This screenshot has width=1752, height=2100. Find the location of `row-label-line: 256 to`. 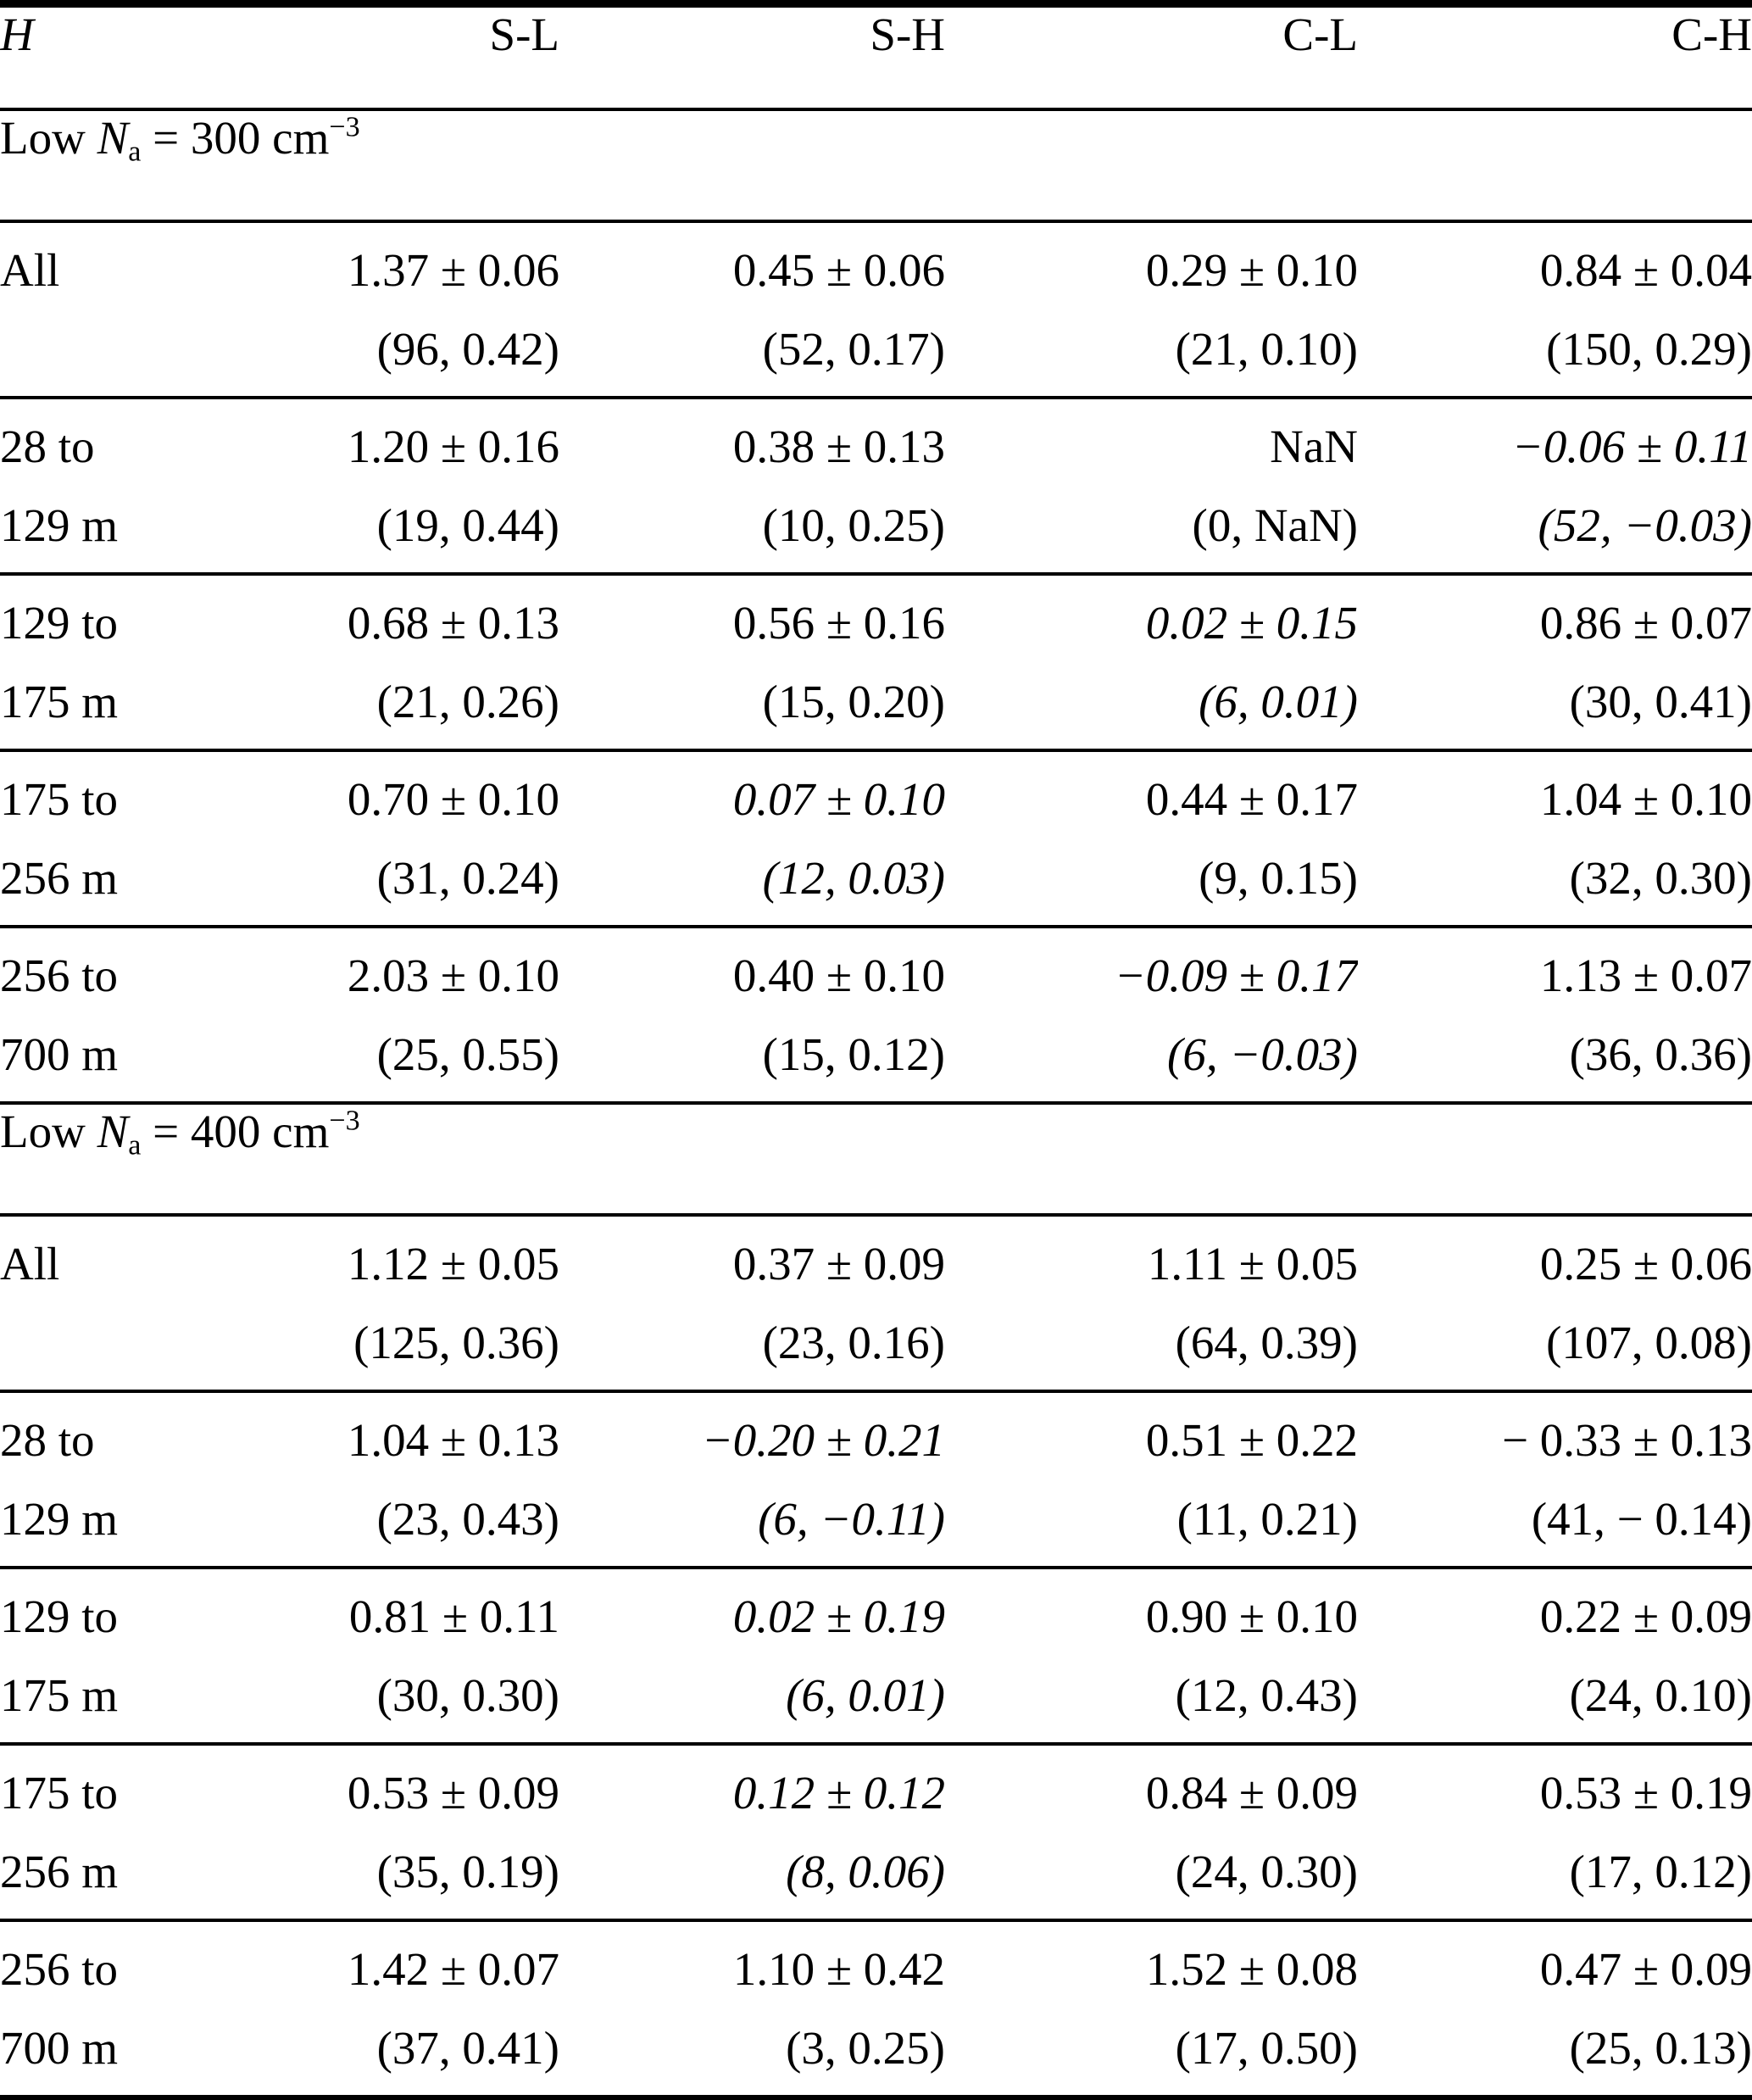

row-label-line: 256 to is located at coordinates (59, 975).